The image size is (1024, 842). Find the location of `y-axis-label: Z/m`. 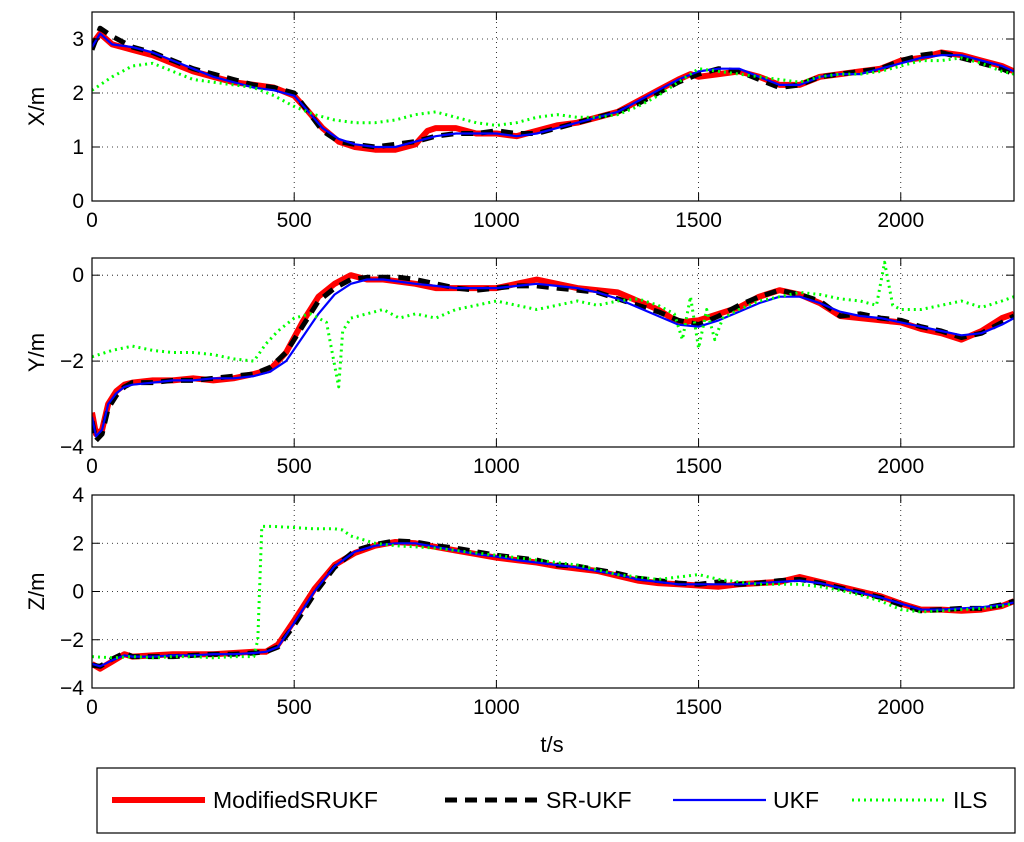

y-axis-label: Z/m is located at coordinates (36, 592).